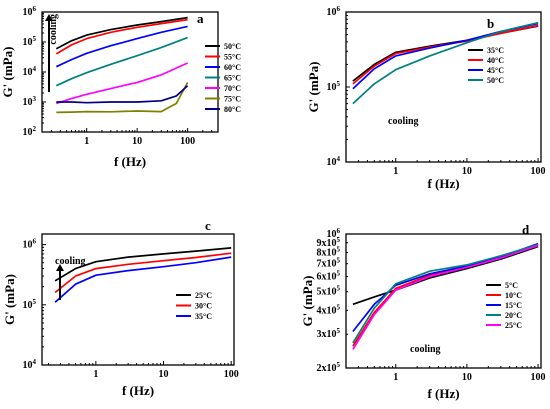 The height and width of the screenshot is (409, 550). What do you see at coordinates (200, 18) in the screenshot?
I see `panel-letter: a` at bounding box center [200, 18].